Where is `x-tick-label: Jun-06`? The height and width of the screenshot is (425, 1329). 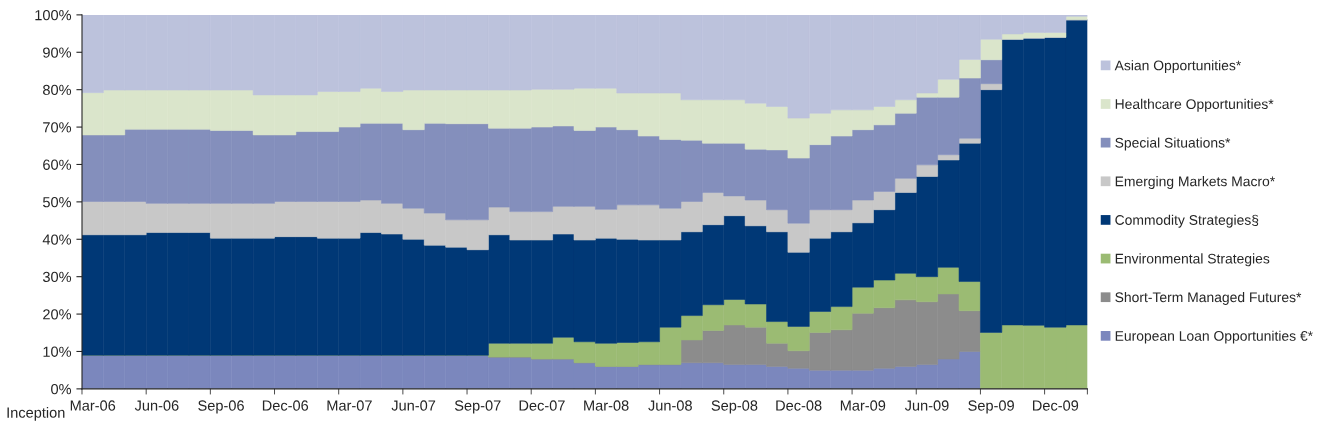
x-tick-label: Jun-06 is located at coordinates (156, 405).